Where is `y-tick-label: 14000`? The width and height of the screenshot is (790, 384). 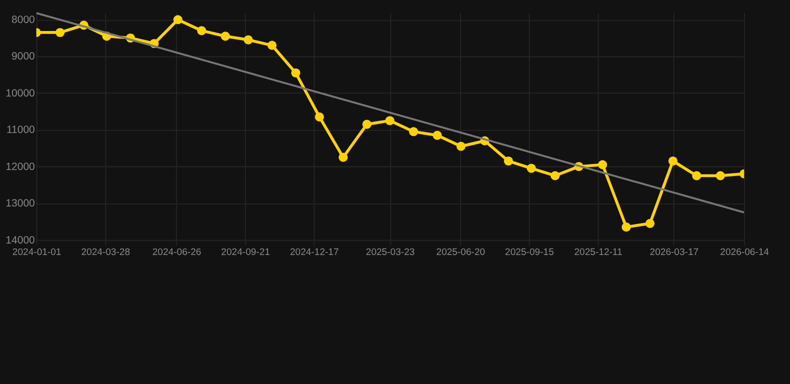 y-tick-label: 14000 is located at coordinates (21, 240).